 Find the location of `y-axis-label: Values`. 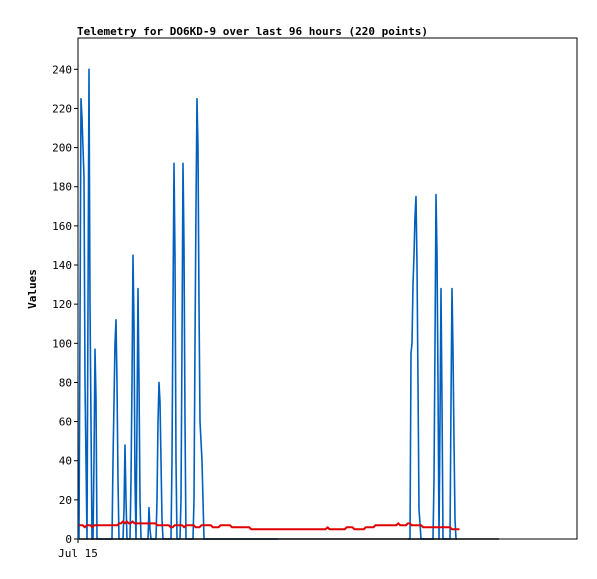

y-axis-label: Values is located at coordinates (32, 289).